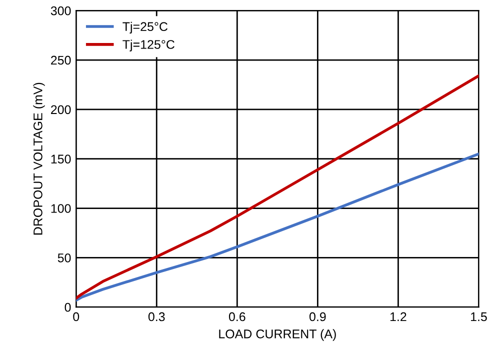 Image resolution: width=491 pixels, height=353 pixels. I want to click on legend-label: Tj=25°C, so click(145, 28).